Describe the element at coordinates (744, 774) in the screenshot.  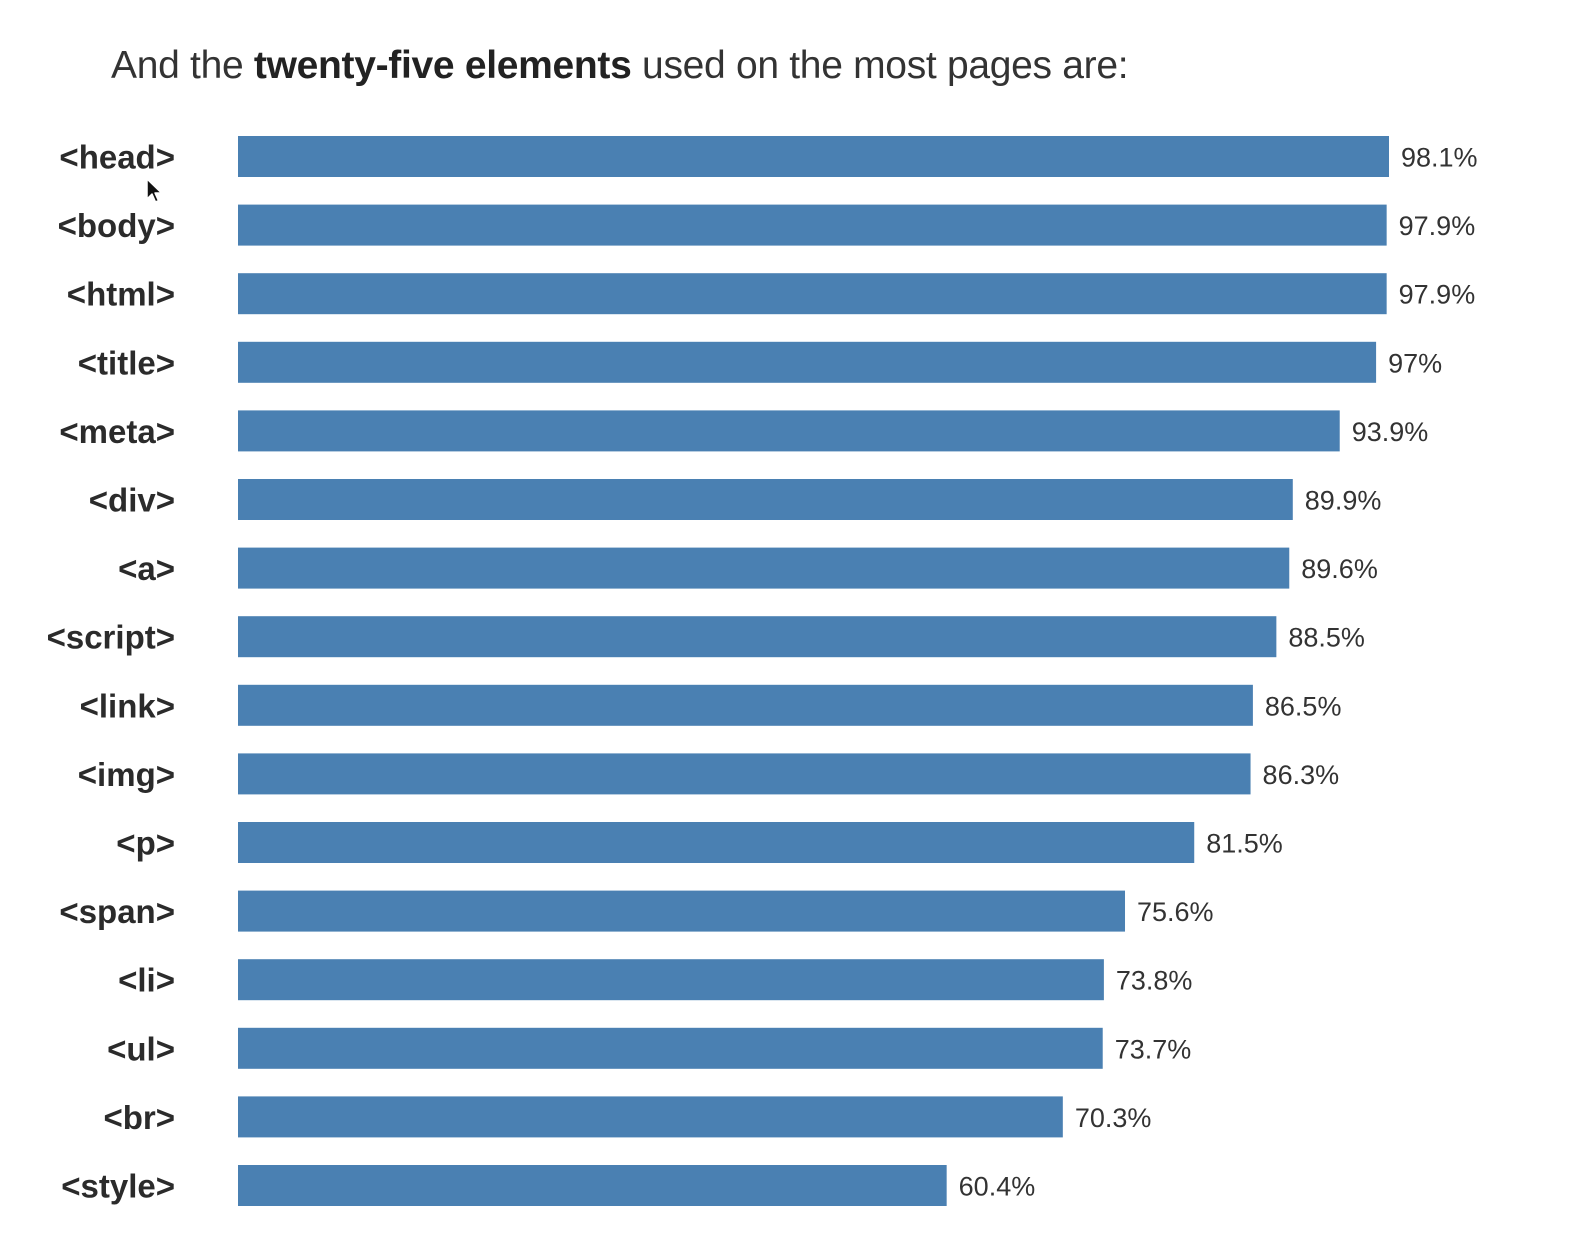
I see `bar-img` at that location.